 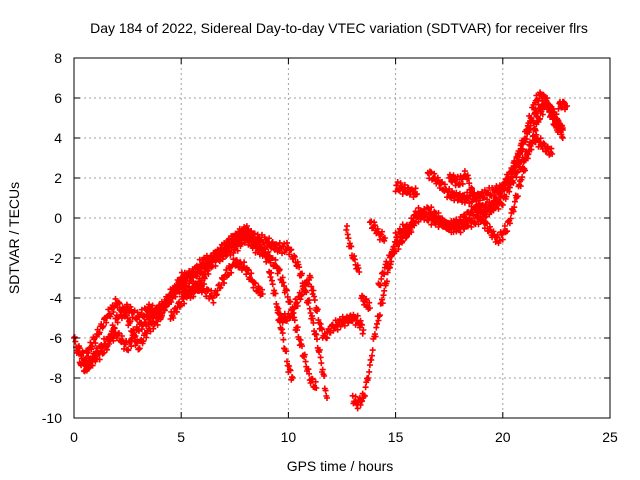 What do you see at coordinates (610, 437) in the screenshot?
I see `x-tick-label: 25` at bounding box center [610, 437].